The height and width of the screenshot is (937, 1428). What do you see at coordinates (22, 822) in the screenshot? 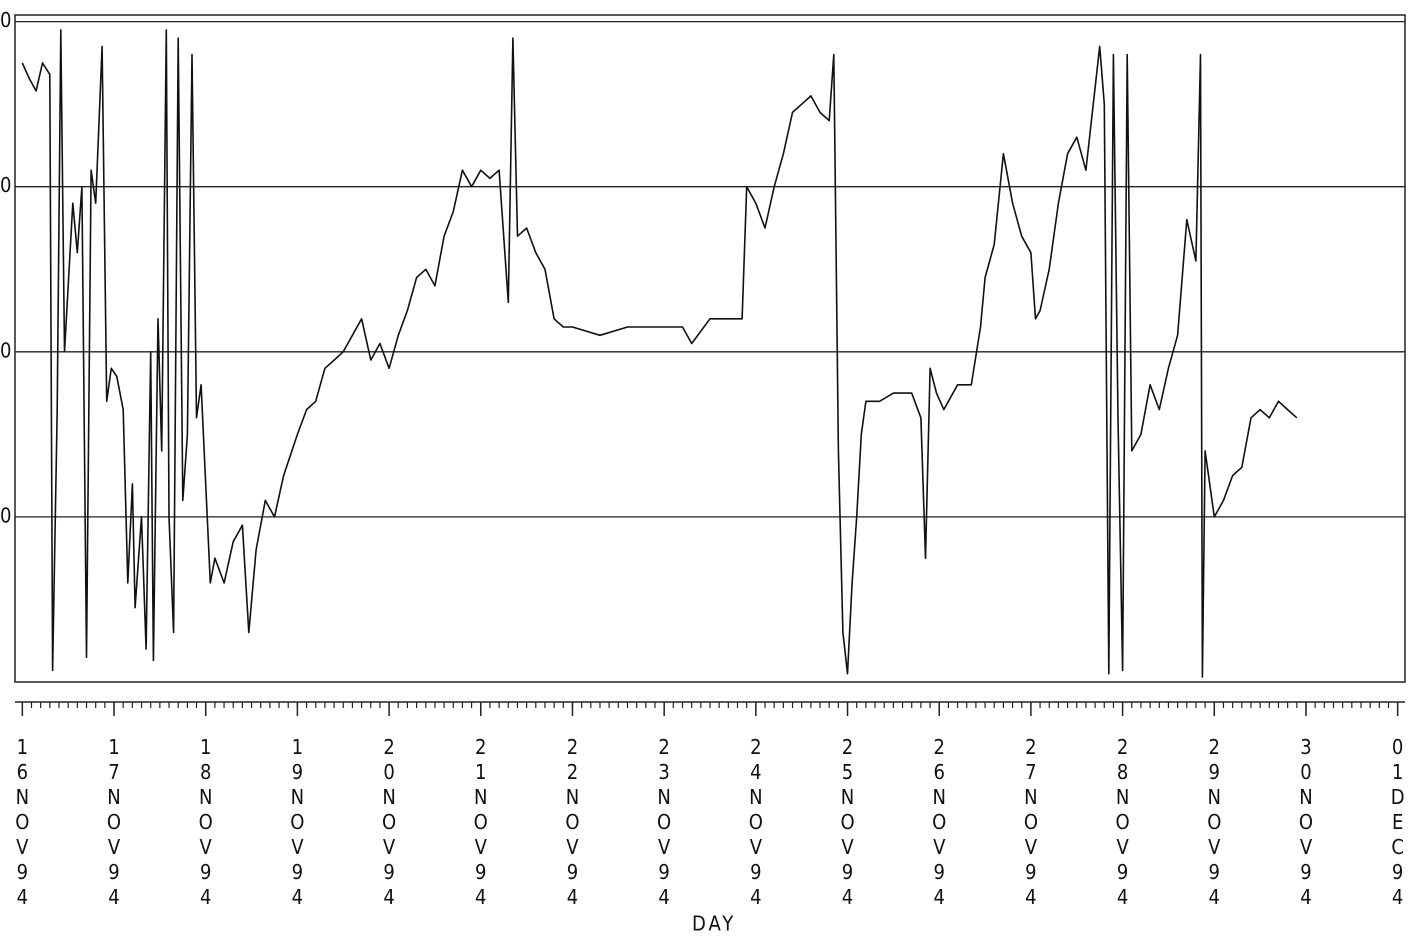
I see `x-tick-label: 16NOV94` at bounding box center [22, 822].